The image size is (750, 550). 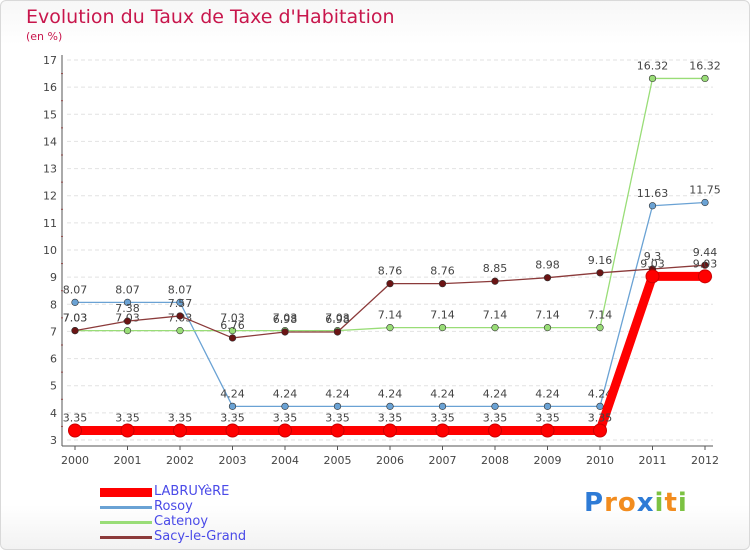 I want to click on logo-letter: P, so click(x=594, y=503).